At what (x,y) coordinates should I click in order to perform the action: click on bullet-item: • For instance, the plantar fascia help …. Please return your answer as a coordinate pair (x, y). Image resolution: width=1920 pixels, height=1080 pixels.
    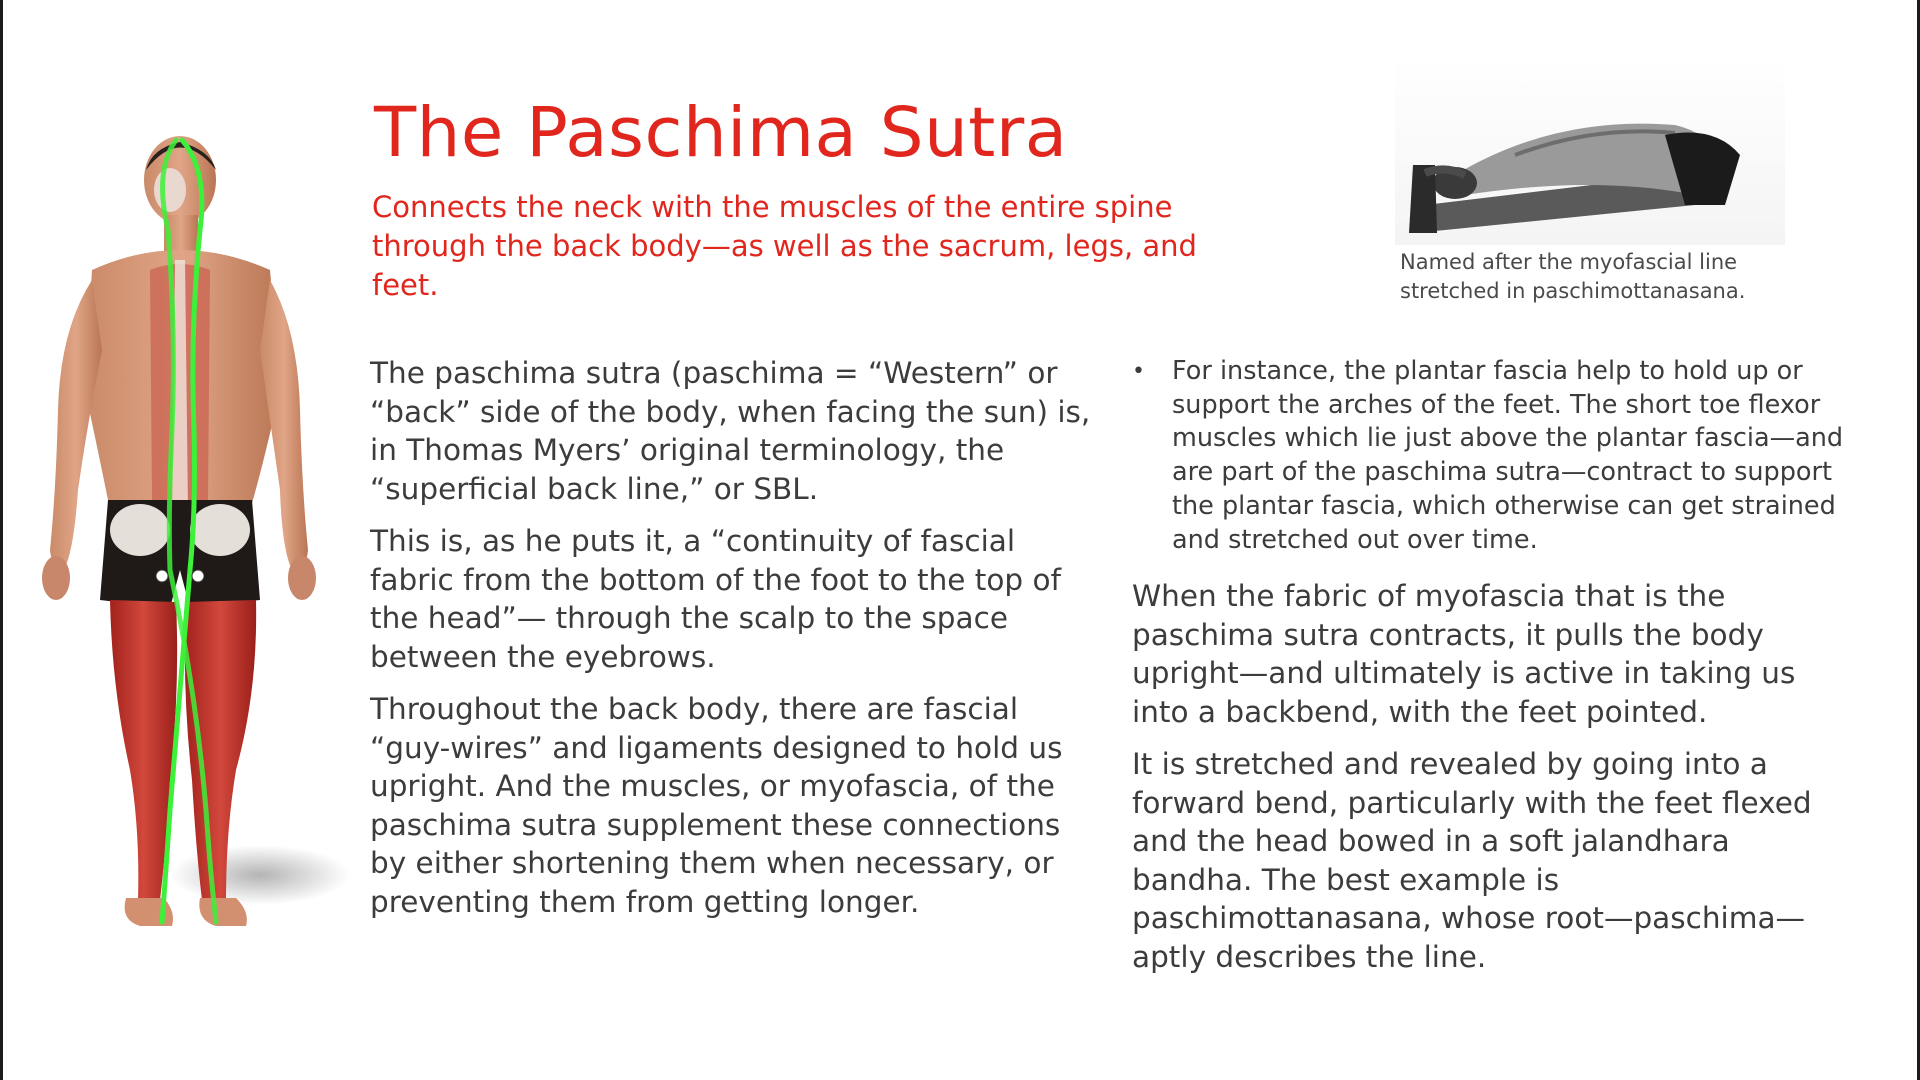
    Looking at the image, I should click on (1492, 456).